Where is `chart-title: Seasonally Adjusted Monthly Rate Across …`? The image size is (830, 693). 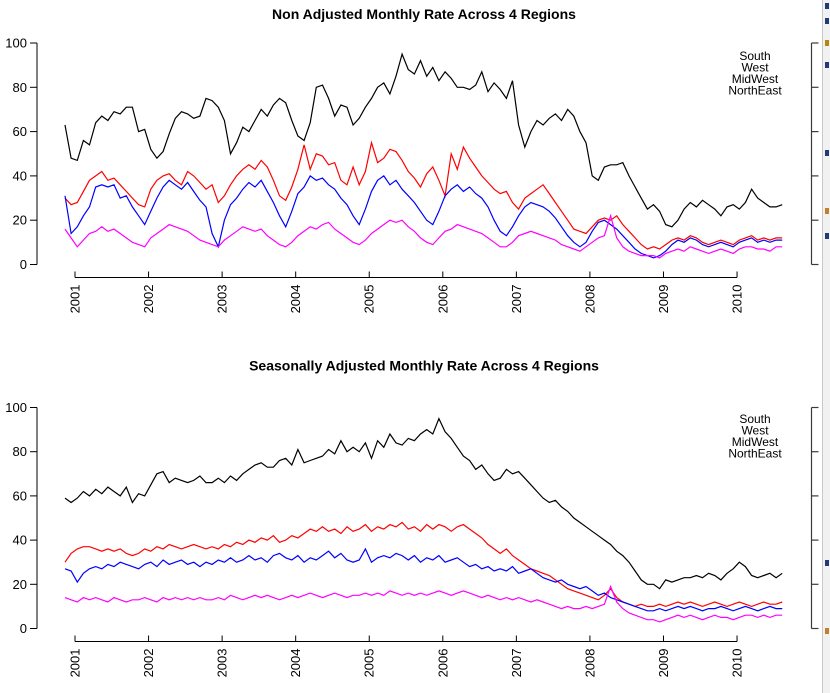 chart-title: Seasonally Adjusted Monthly Rate Across … is located at coordinates (424, 366).